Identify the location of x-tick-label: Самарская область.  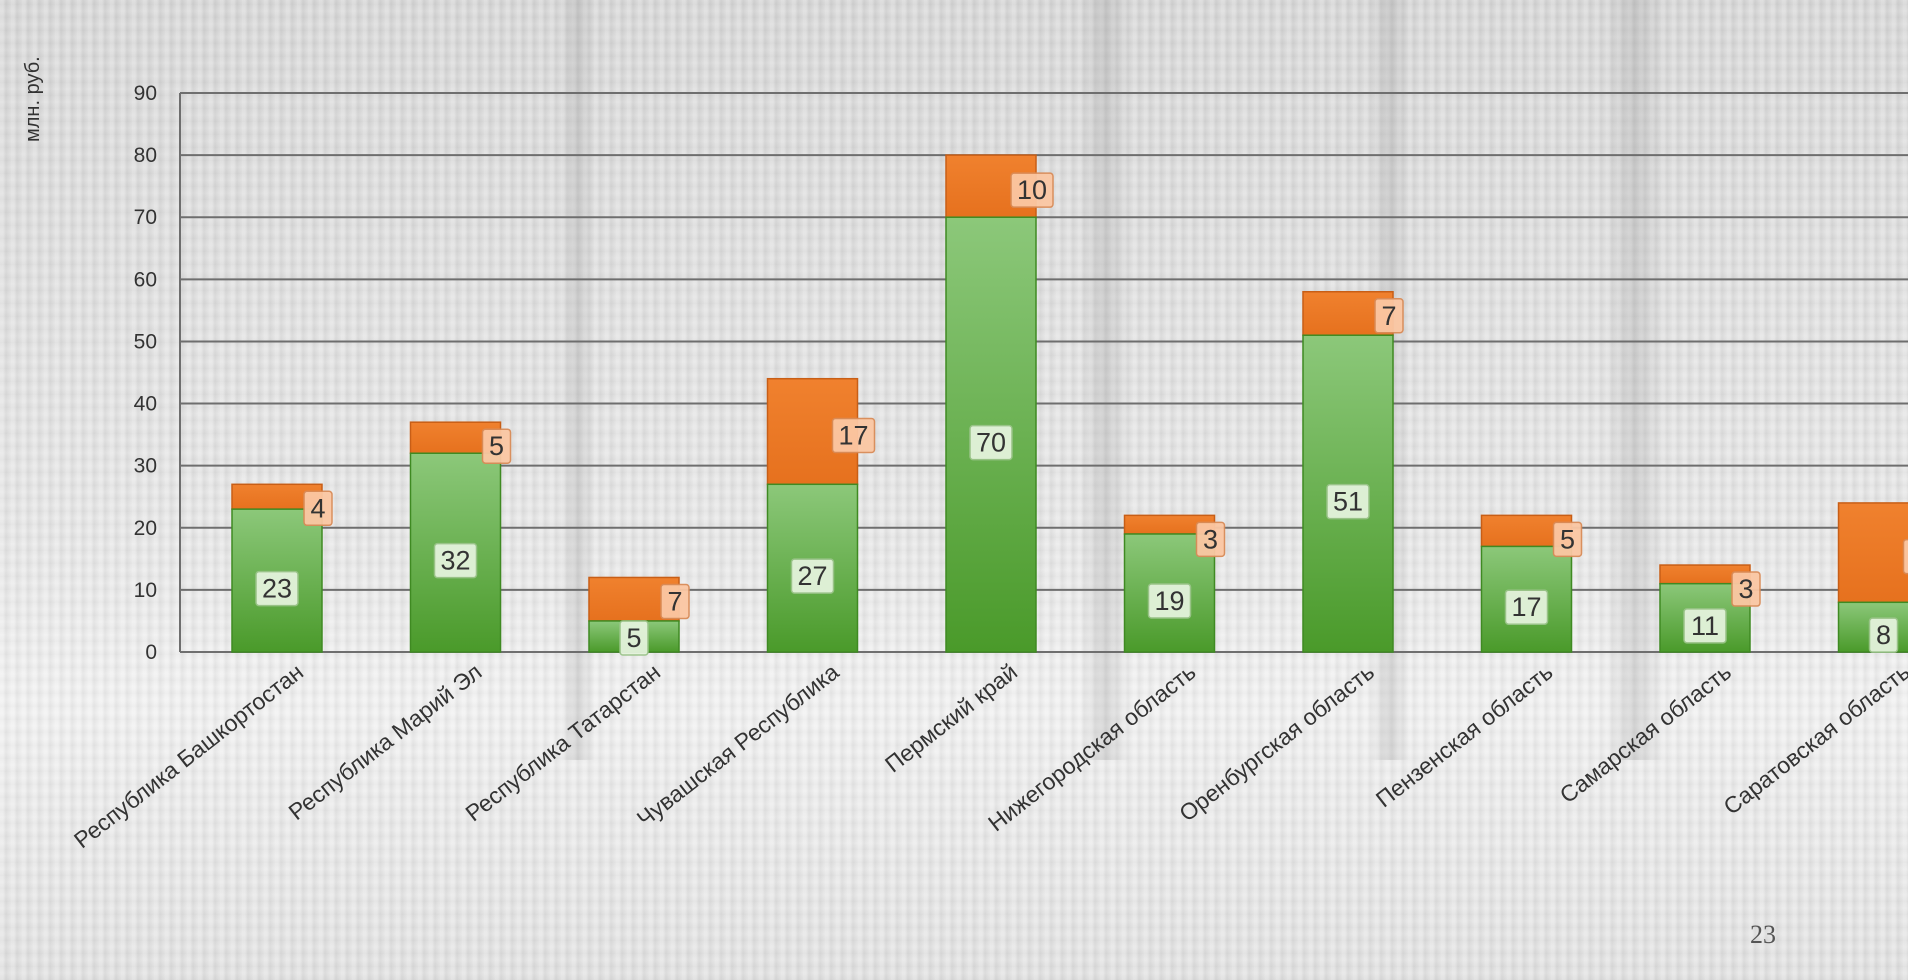
(1645, 733).